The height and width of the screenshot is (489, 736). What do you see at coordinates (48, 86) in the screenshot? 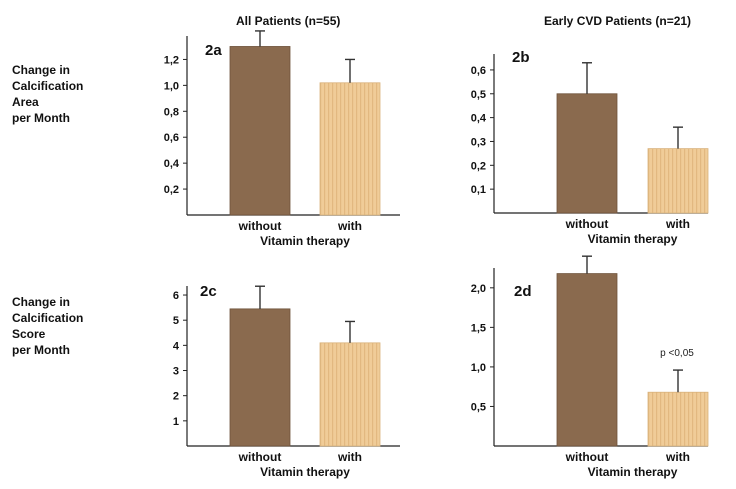
I see `row-label-area-line: Calcification` at bounding box center [48, 86].